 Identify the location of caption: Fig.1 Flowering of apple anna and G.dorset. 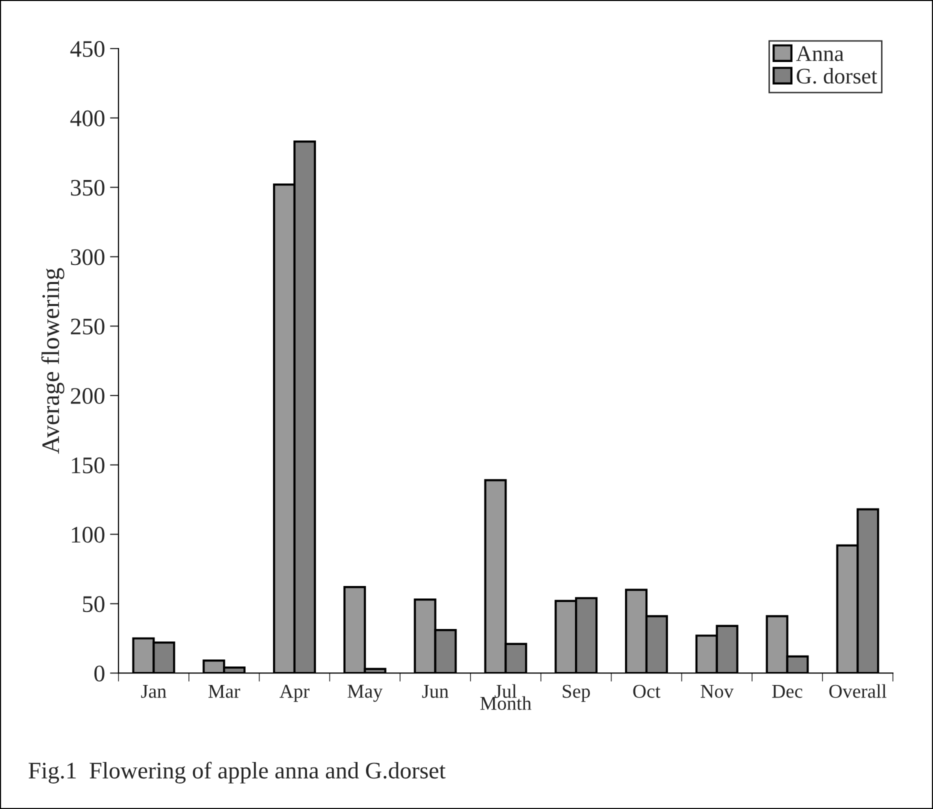
(237, 773).